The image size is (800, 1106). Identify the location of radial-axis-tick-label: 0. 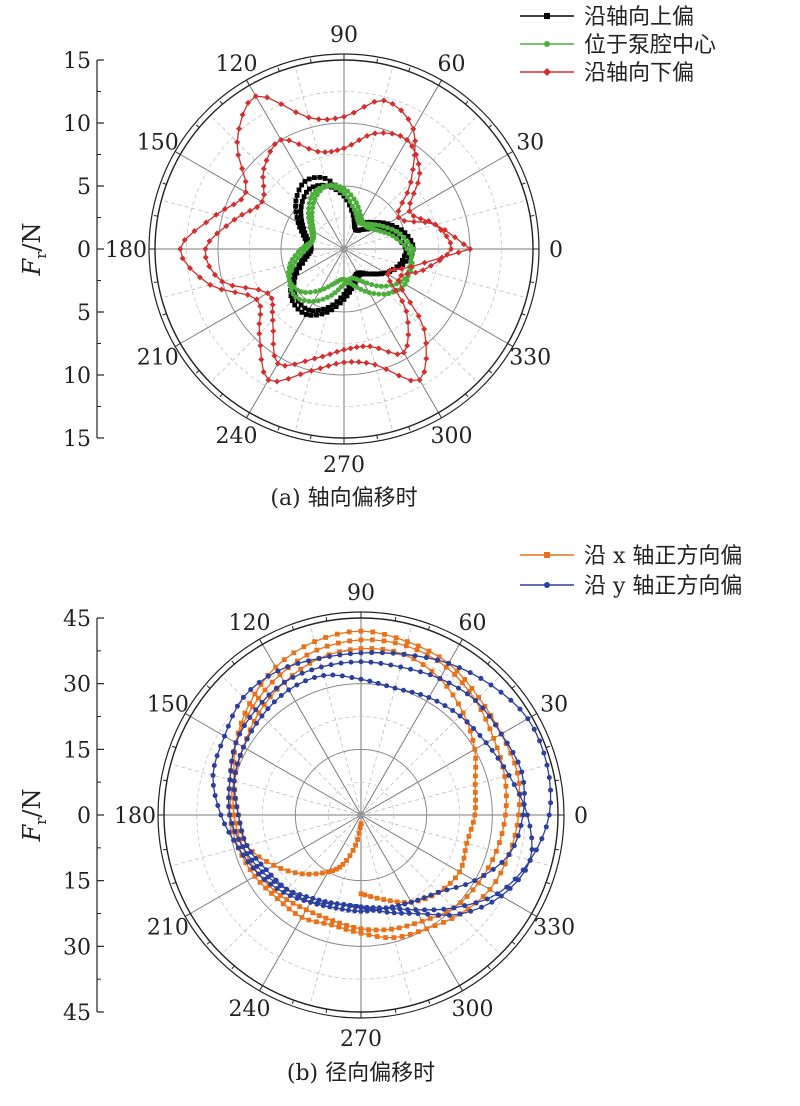
(84, 250).